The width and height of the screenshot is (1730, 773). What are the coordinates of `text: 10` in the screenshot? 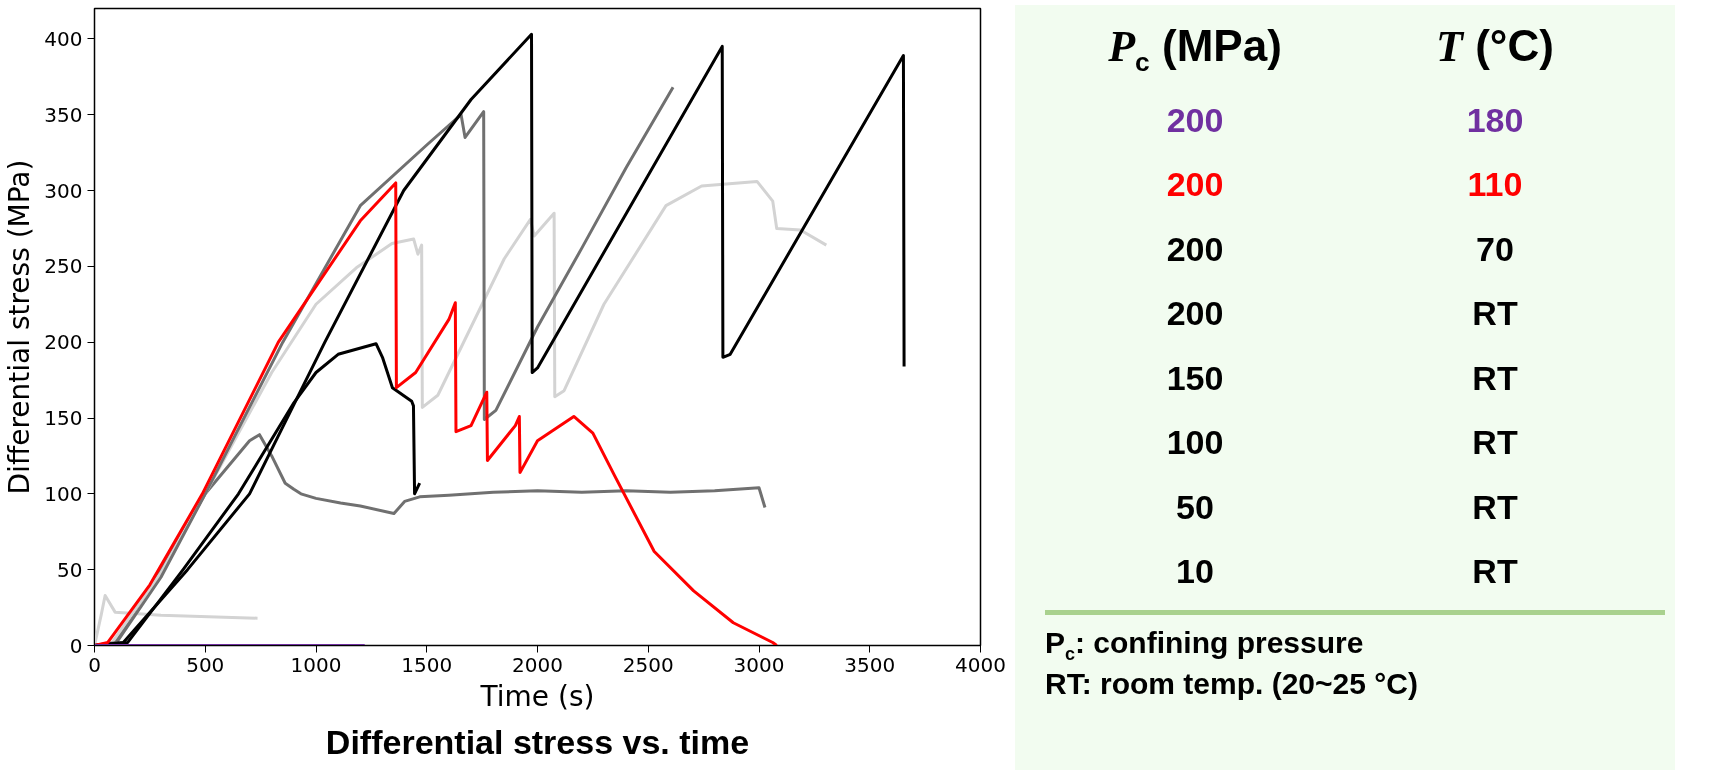 It's located at (1195, 572).